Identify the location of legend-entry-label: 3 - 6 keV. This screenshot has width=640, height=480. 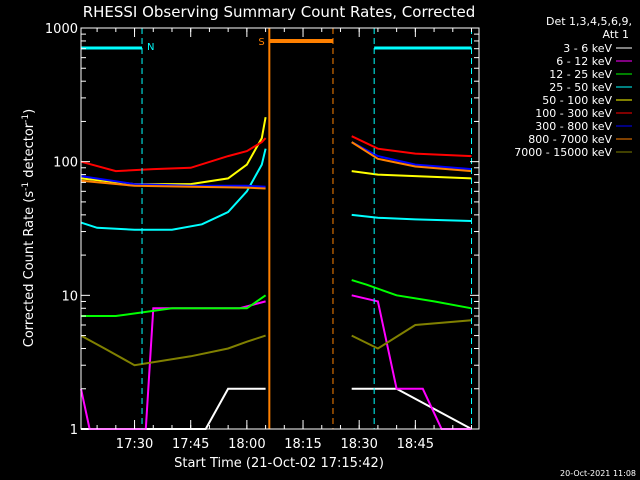
(587, 48).